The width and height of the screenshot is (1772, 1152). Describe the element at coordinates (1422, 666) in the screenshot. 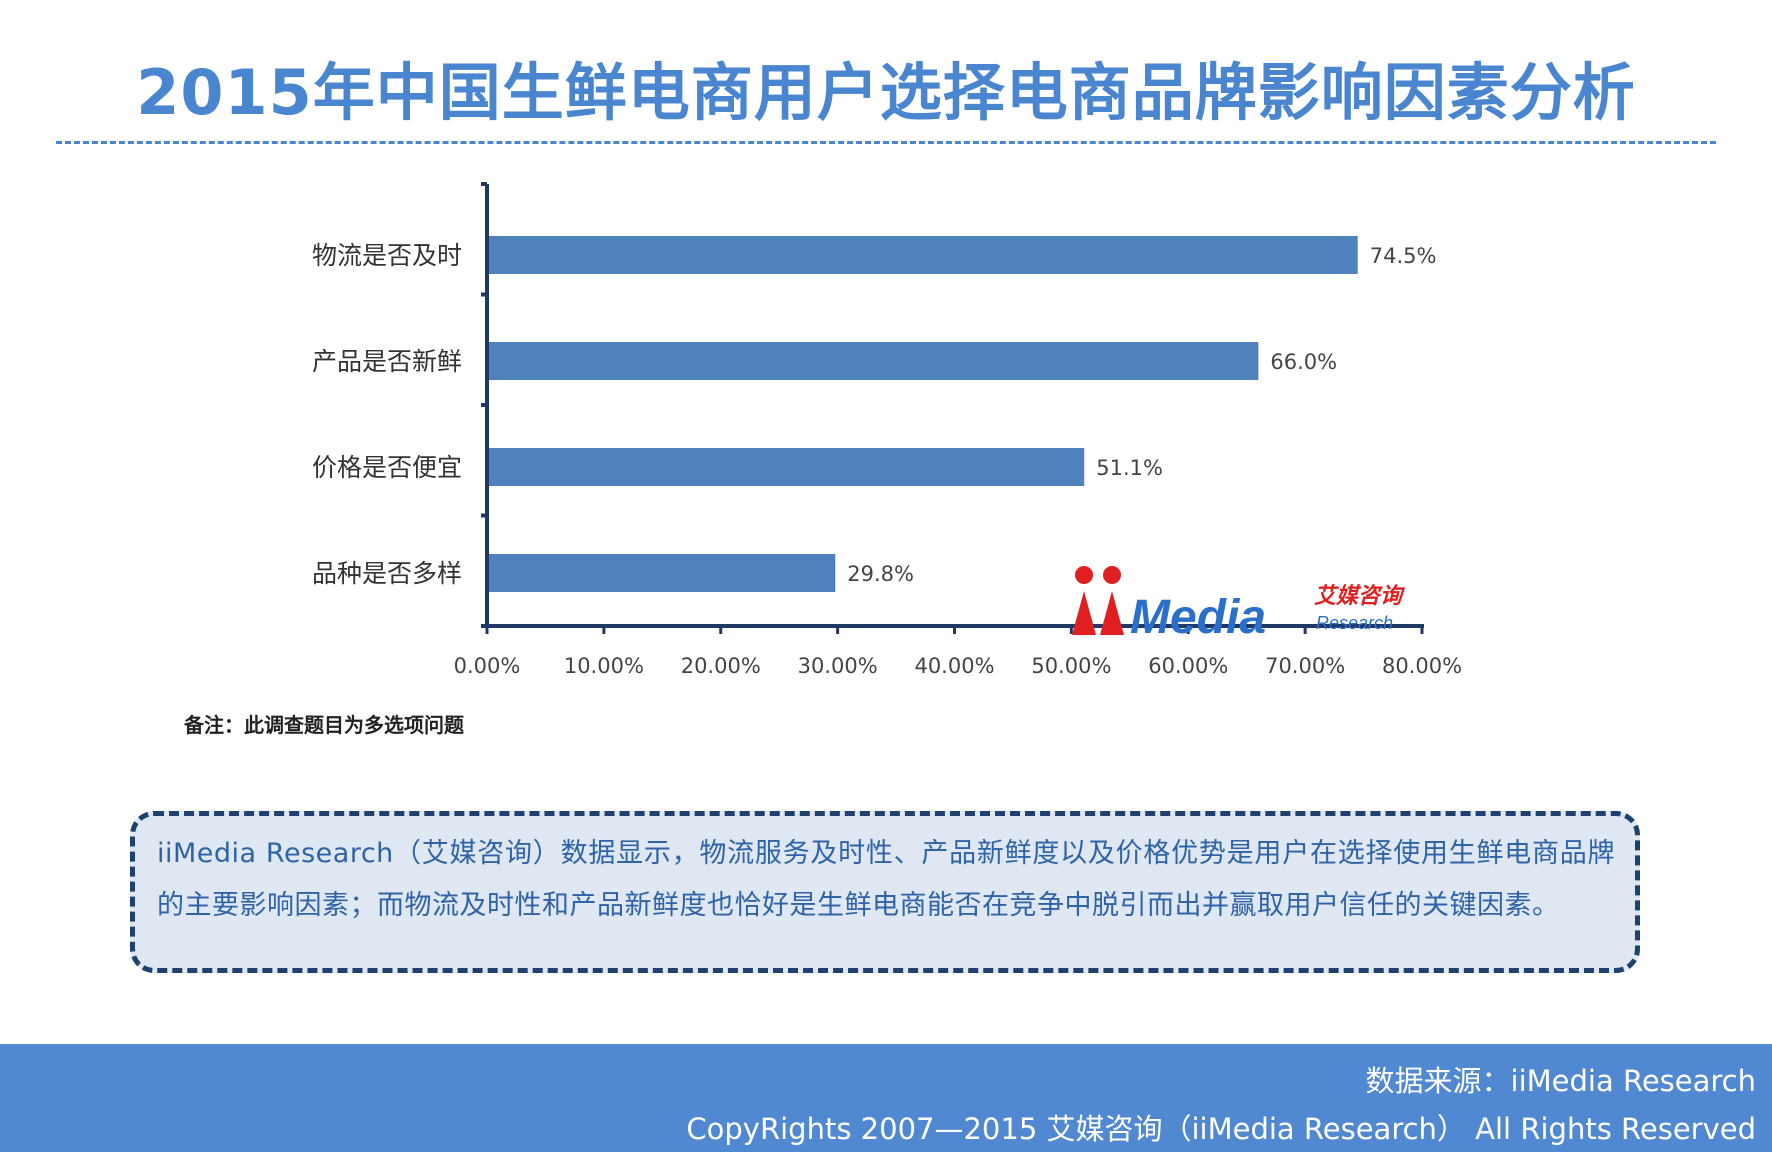

I see `x-tick-label-8: 80.00%` at that location.